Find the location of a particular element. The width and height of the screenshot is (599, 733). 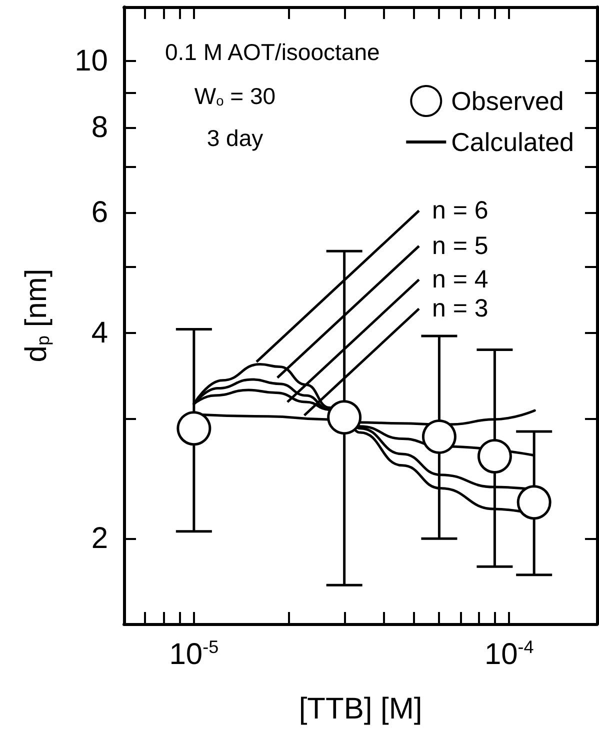

legend-label: Calculated is located at coordinates (512, 142).